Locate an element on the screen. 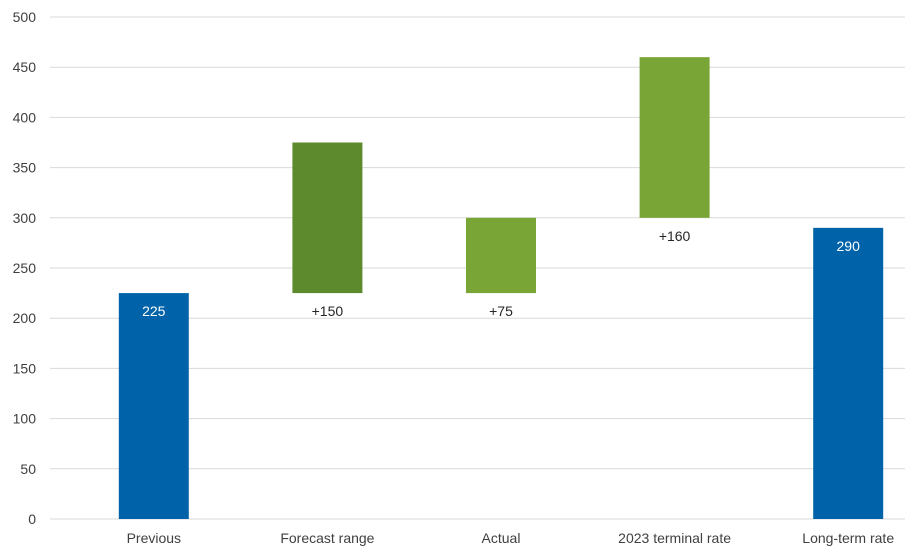 Image resolution: width=908 pixels, height=548 pixels. data-labels: 225 +150 +75 +160 290 is located at coordinates (501, 273).